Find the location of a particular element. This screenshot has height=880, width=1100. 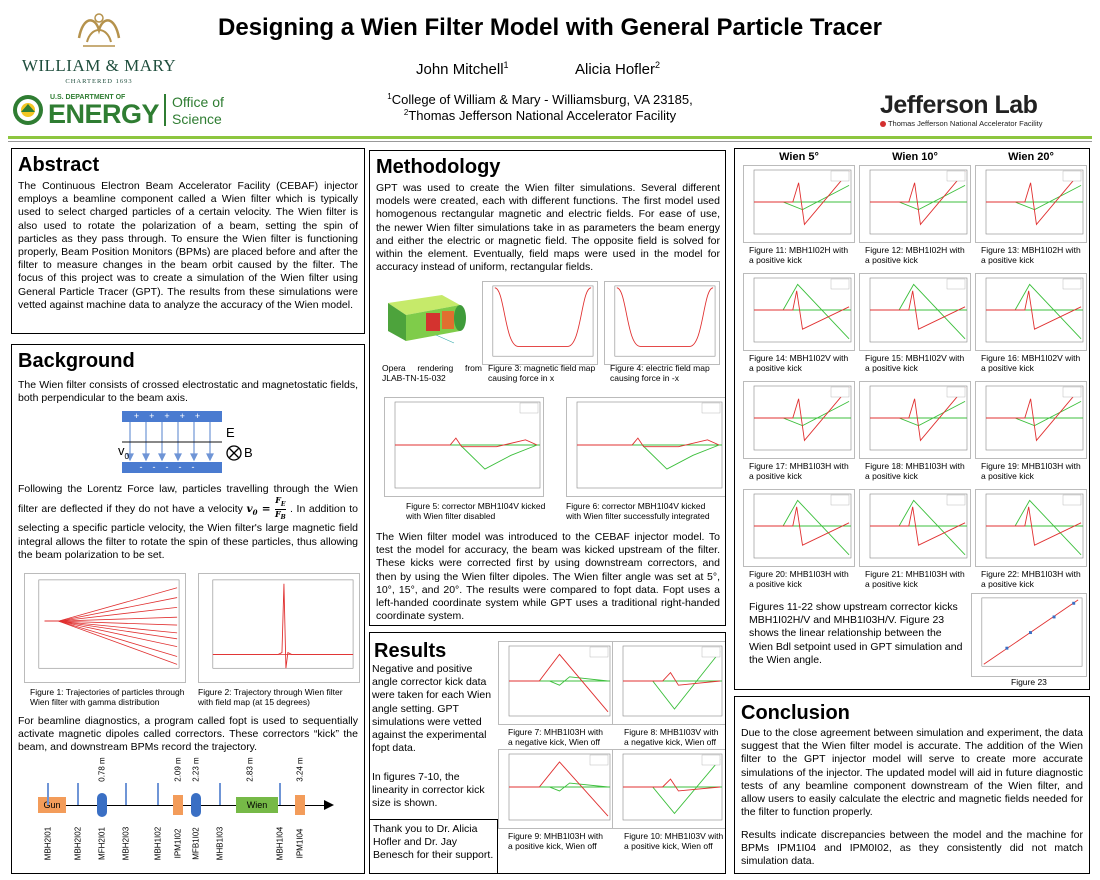

methodology-title: Methodology is located at coordinates (438, 167).